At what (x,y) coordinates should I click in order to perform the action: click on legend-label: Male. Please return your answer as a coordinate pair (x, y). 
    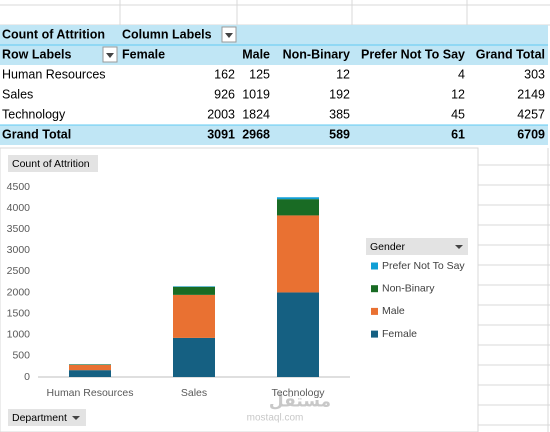
    Looking at the image, I should click on (393, 311).